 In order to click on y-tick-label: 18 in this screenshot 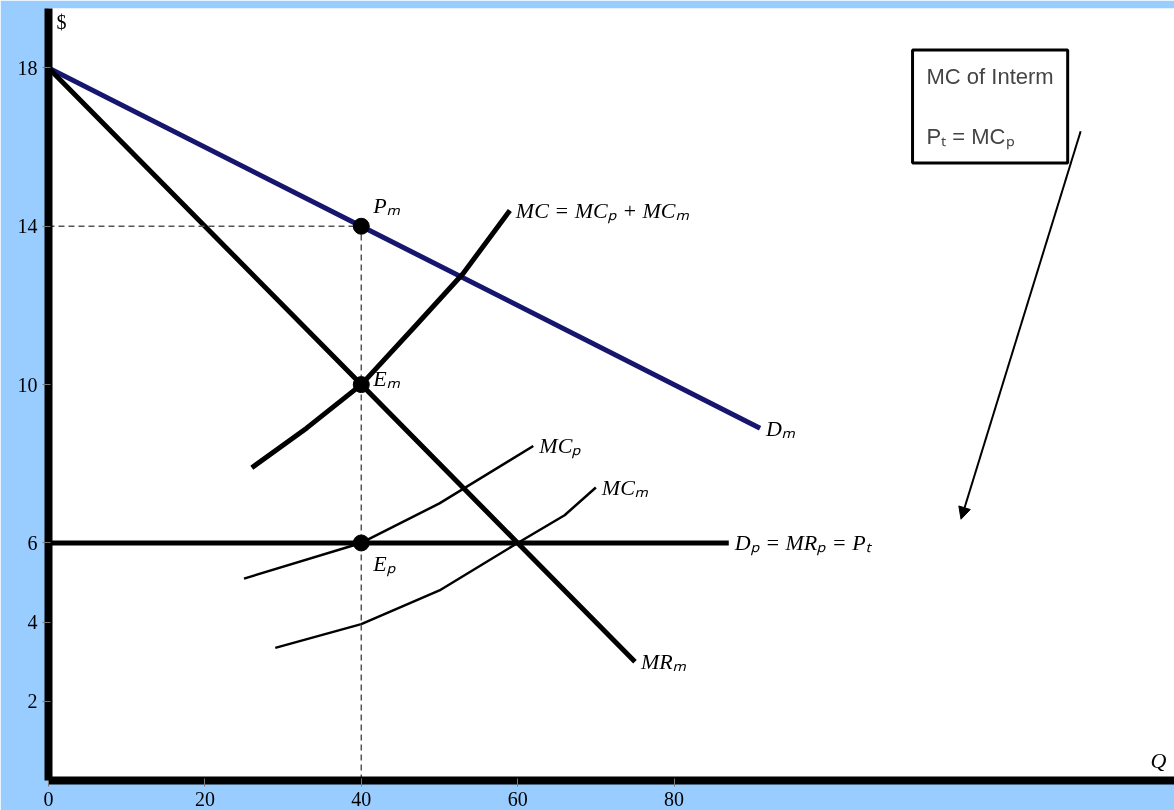, I will do `click(27, 67)`.